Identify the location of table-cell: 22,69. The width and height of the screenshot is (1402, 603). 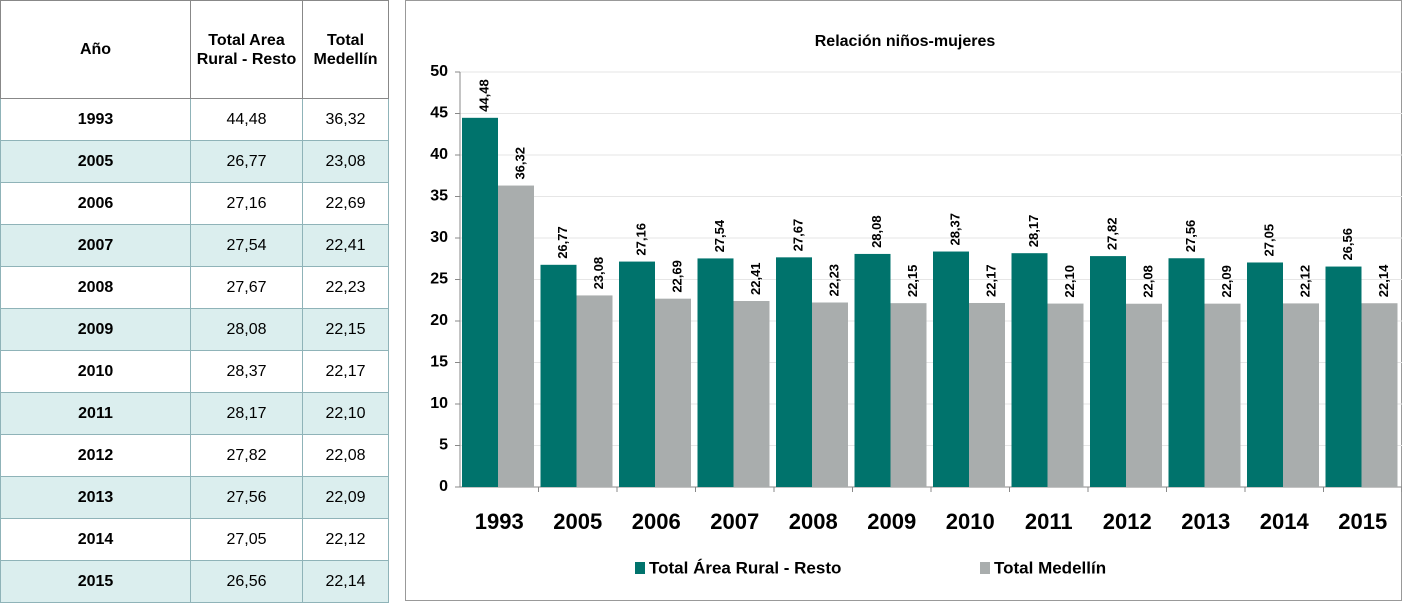
(345, 203).